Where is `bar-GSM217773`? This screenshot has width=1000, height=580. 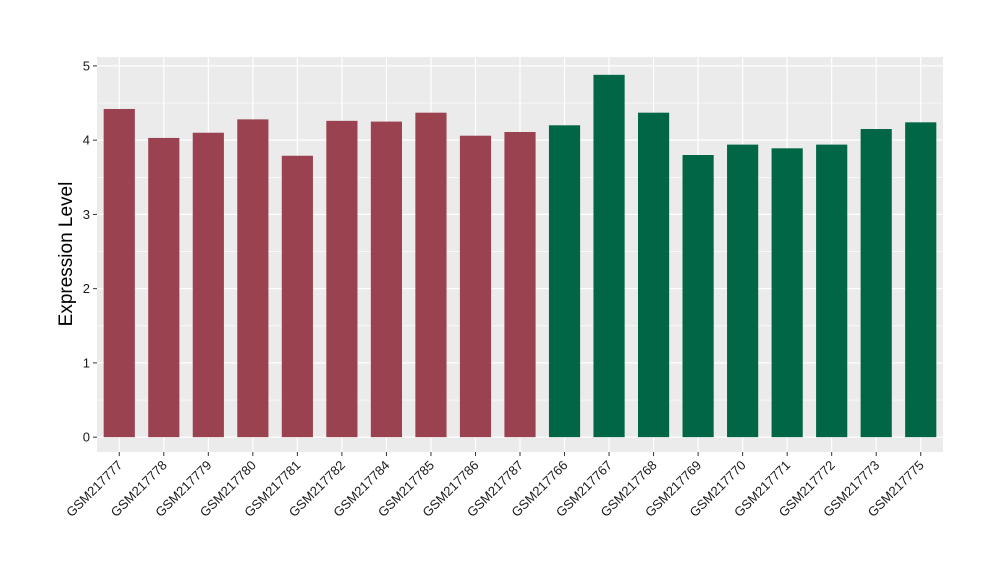 bar-GSM217773 is located at coordinates (876, 283).